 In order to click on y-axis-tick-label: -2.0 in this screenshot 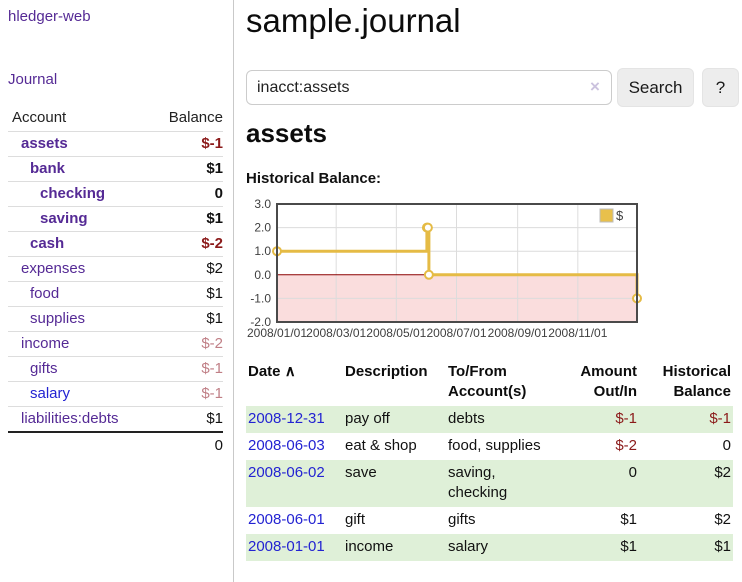, I will do `click(260, 322)`.